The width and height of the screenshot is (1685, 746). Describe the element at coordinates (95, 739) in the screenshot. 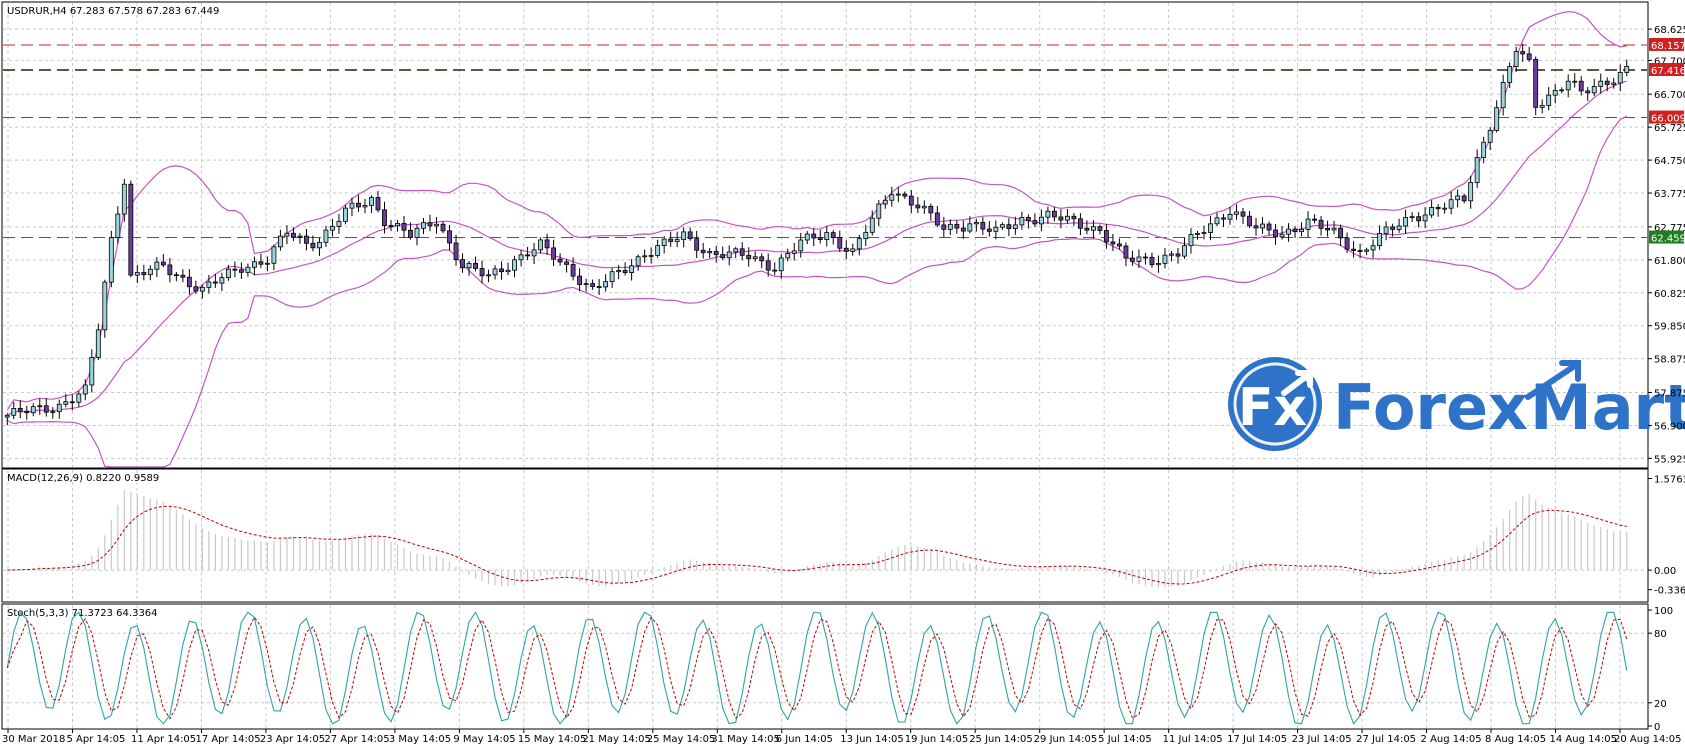

I see `time-tick-label: 5 Apr 14:05` at that location.